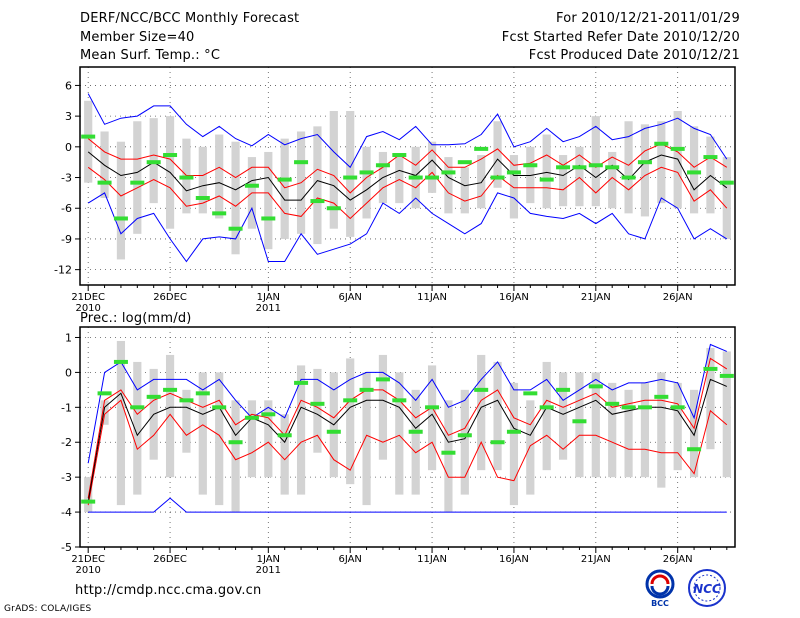 This screenshot has width=800, height=618. What do you see at coordinates (88, 297) in the screenshot?
I see `temp-xtick-label-0: 21DEC` at bounding box center [88, 297].